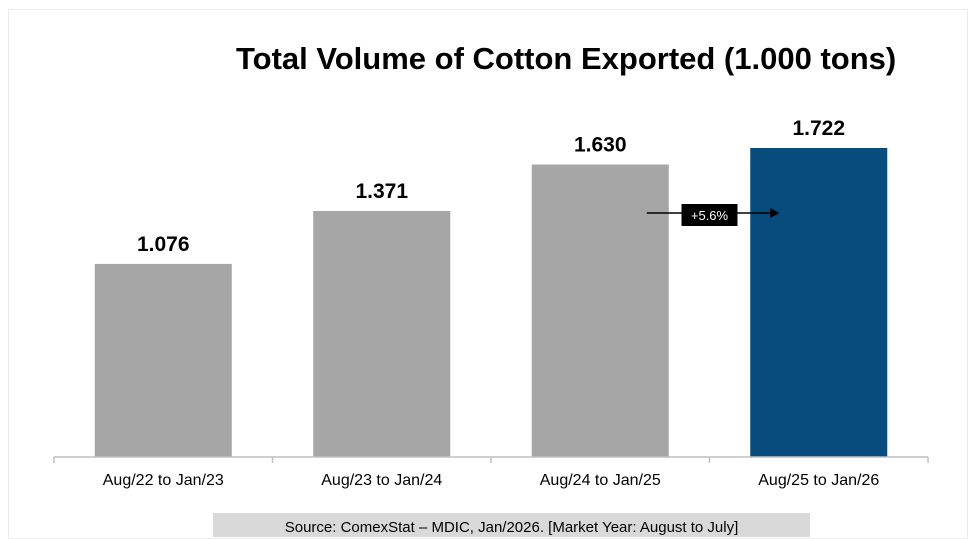  I want to click on bar-value-label-4: 1.722, so click(818, 128).